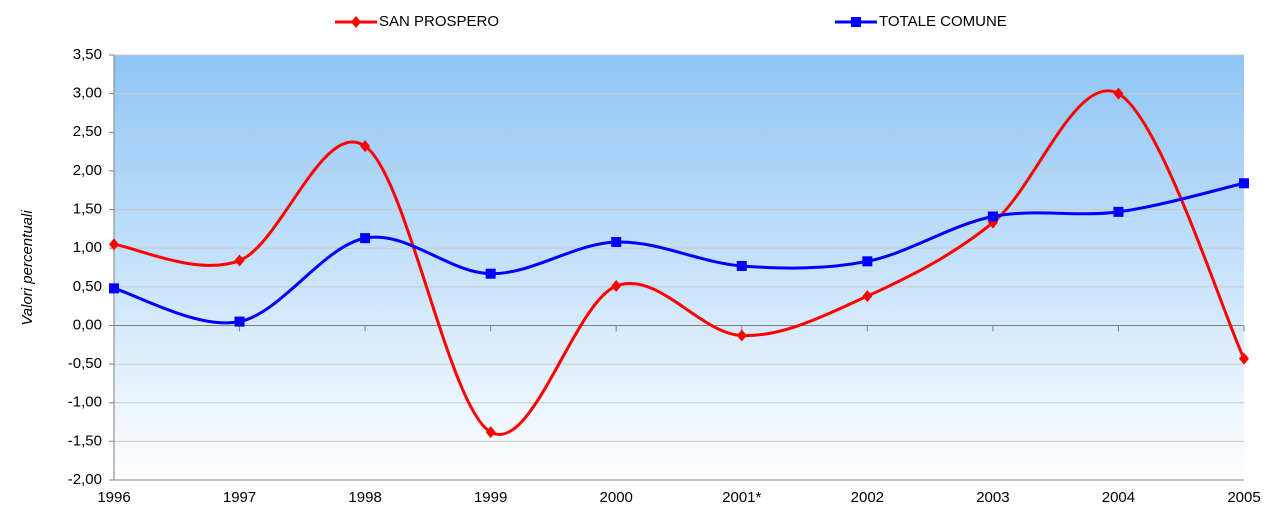  Describe the element at coordinates (992, 497) in the screenshot. I see `x-tick-label: 2003` at that location.